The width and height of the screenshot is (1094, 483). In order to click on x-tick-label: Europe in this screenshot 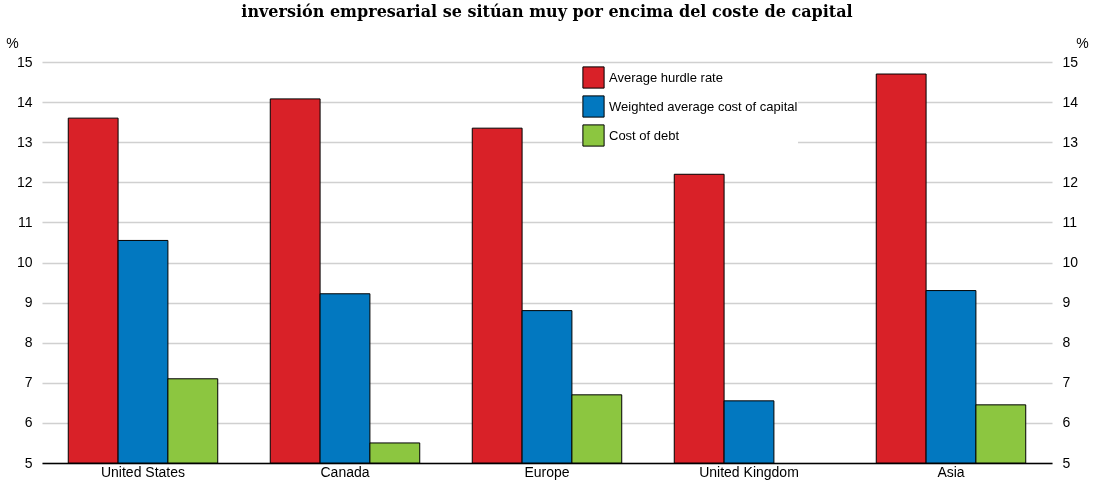, I will do `click(547, 471)`.